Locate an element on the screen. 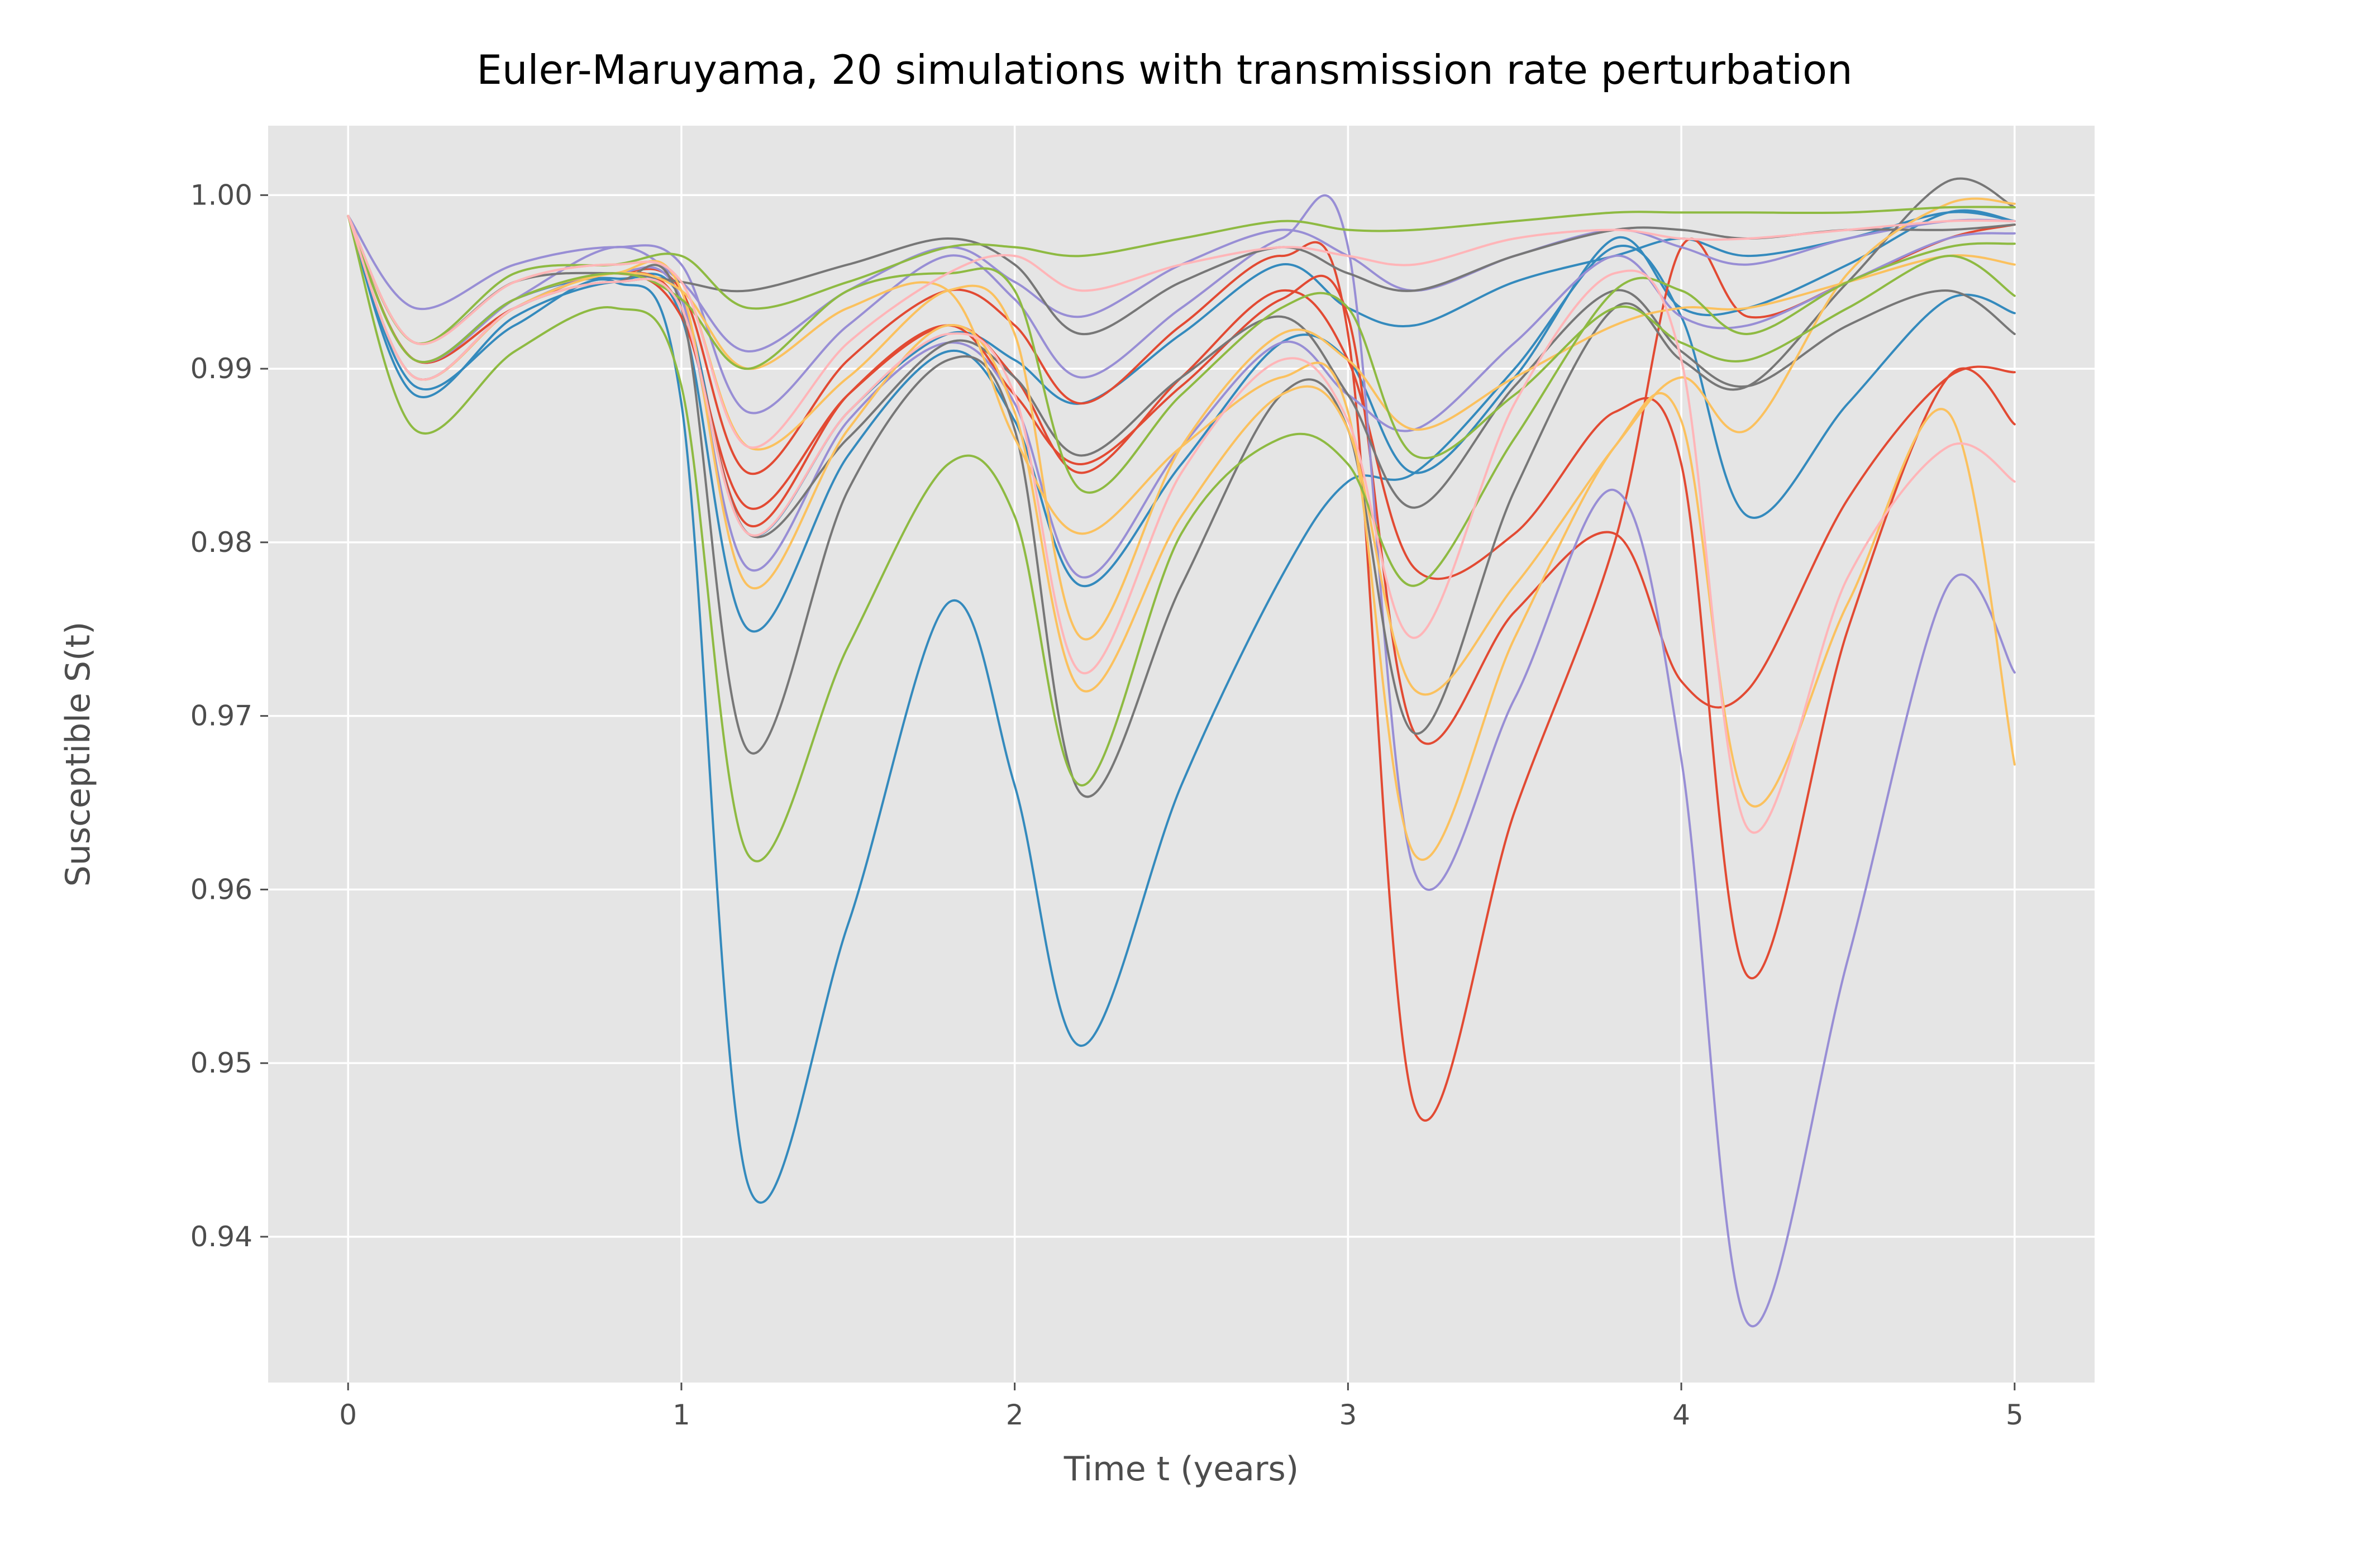  x-tick-label: 0 is located at coordinates (348, 1415).